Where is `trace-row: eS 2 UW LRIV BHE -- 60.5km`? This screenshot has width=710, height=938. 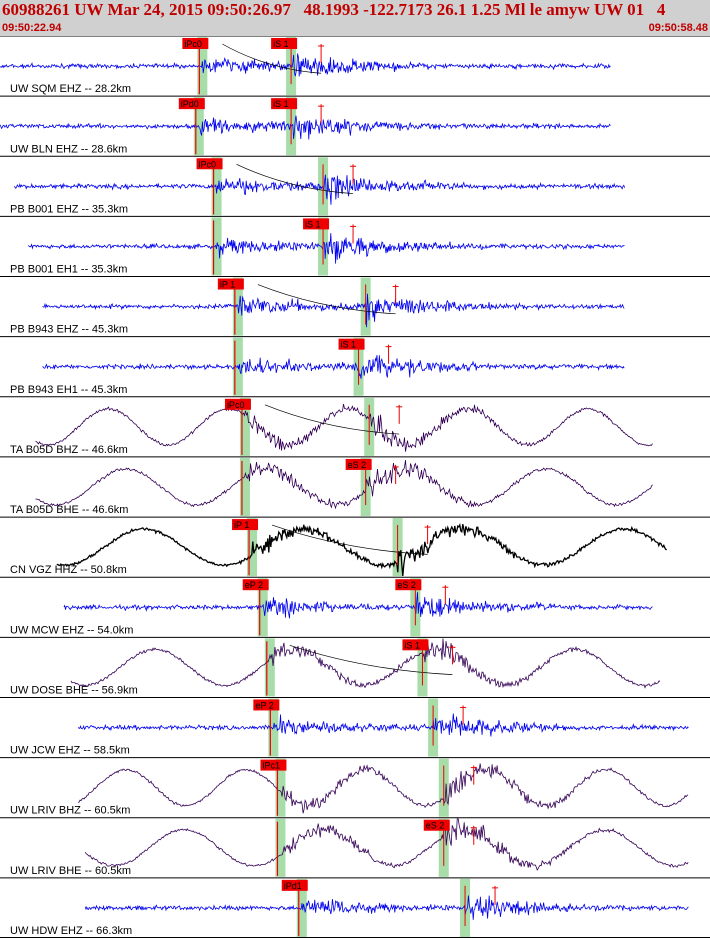 trace-row: eS 2 UW LRIV BHE -- 60.5km is located at coordinates (355, 847).